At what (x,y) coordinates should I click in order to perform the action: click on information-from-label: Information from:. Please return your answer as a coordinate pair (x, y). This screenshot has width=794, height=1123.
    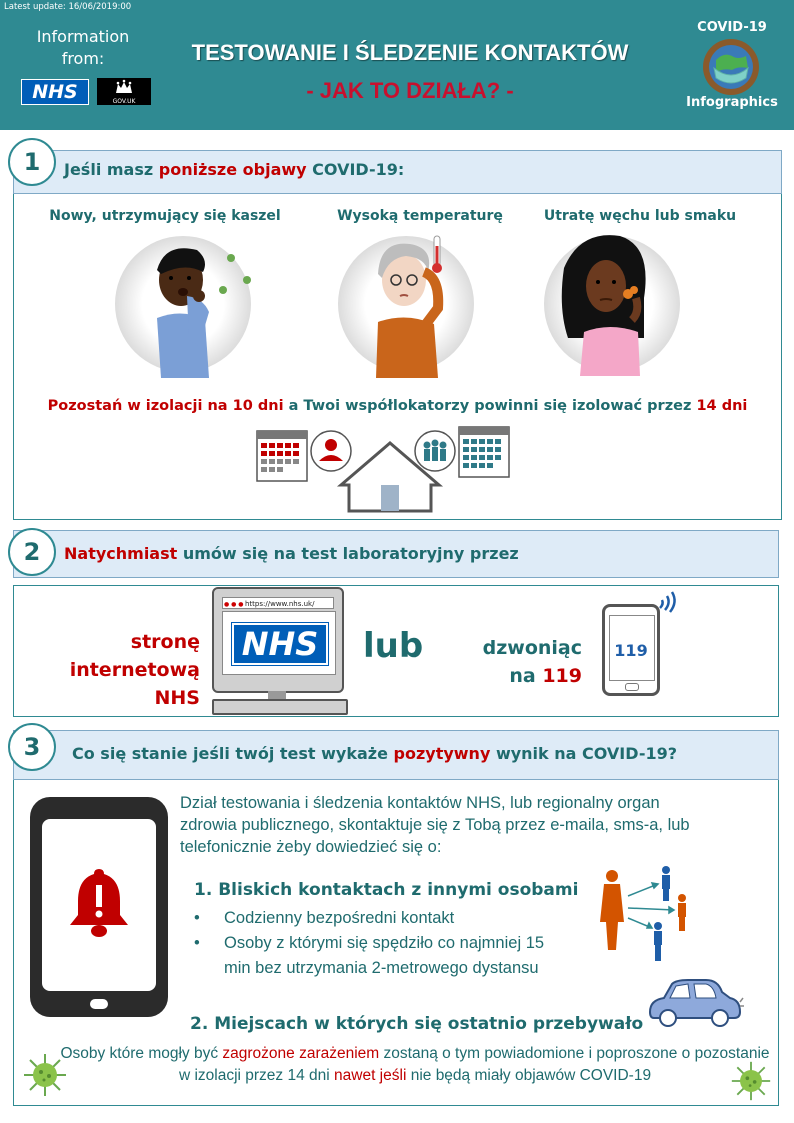
    Looking at the image, I should click on (83, 47).